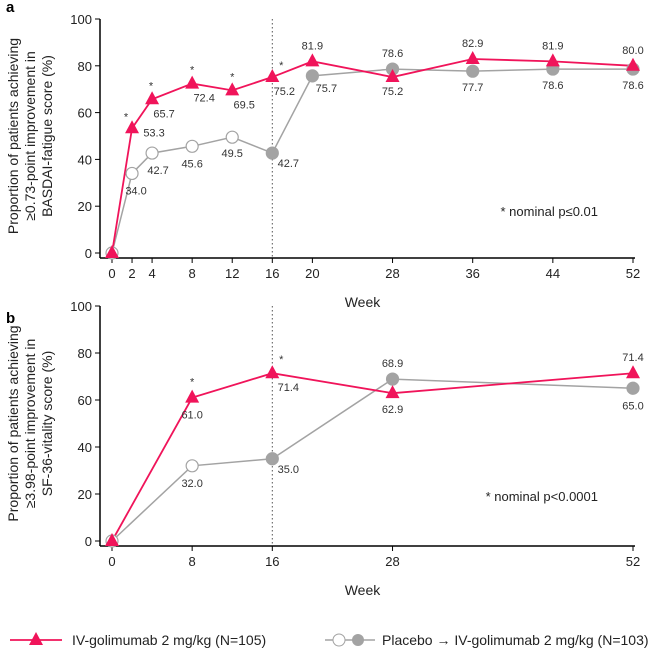  Describe the element at coordinates (392, 364) in the screenshot. I see `placebo-data-label: 68.9` at that location.